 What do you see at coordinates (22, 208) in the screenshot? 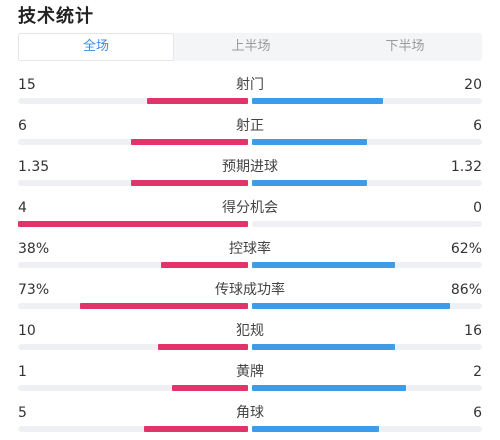
I see `home-value: 4` at bounding box center [22, 208].